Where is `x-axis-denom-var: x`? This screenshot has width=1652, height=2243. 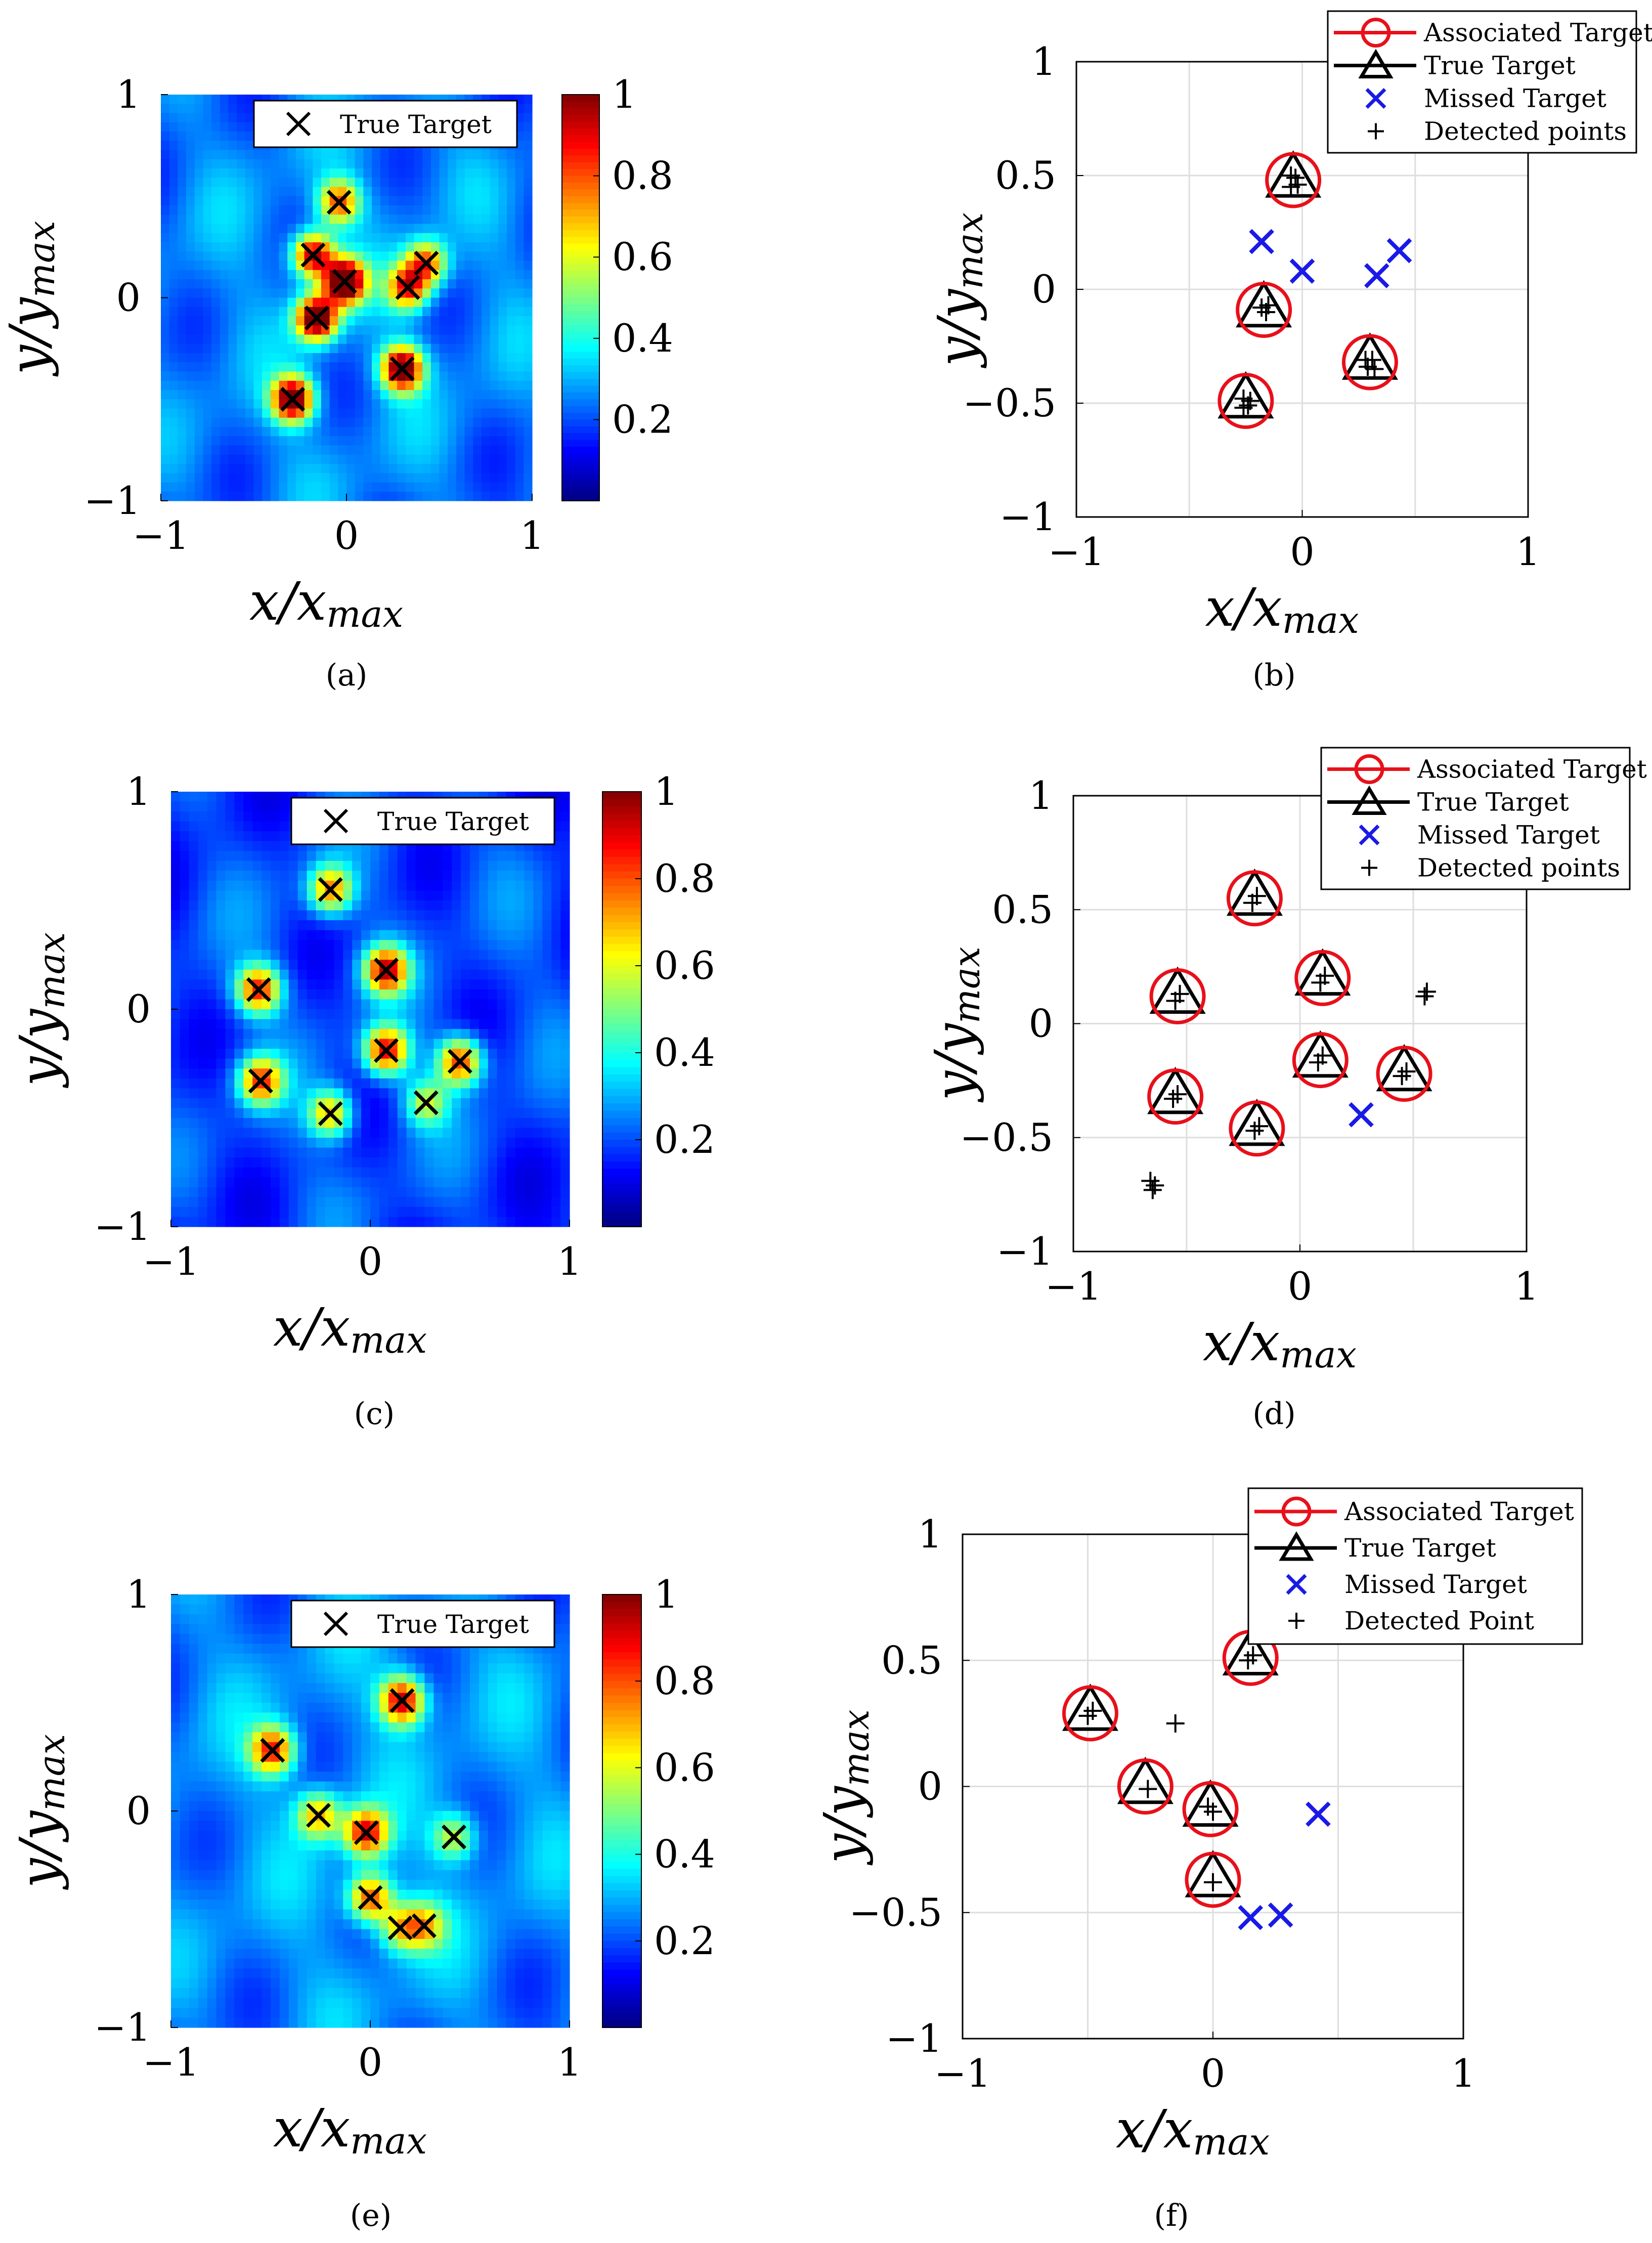 x-axis-denom-var: x is located at coordinates (1265, 1342).